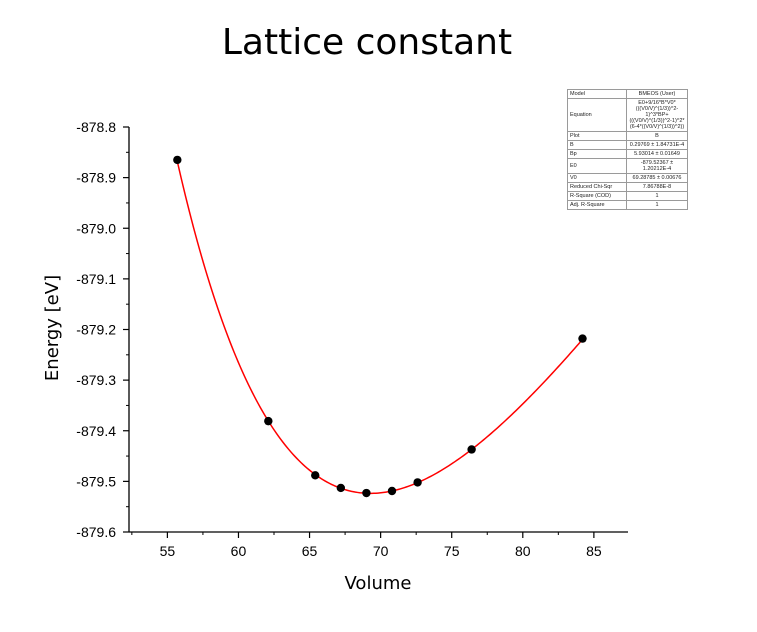 The image size is (757, 632). I want to click on x-tick-label: 70, so click(381, 551).